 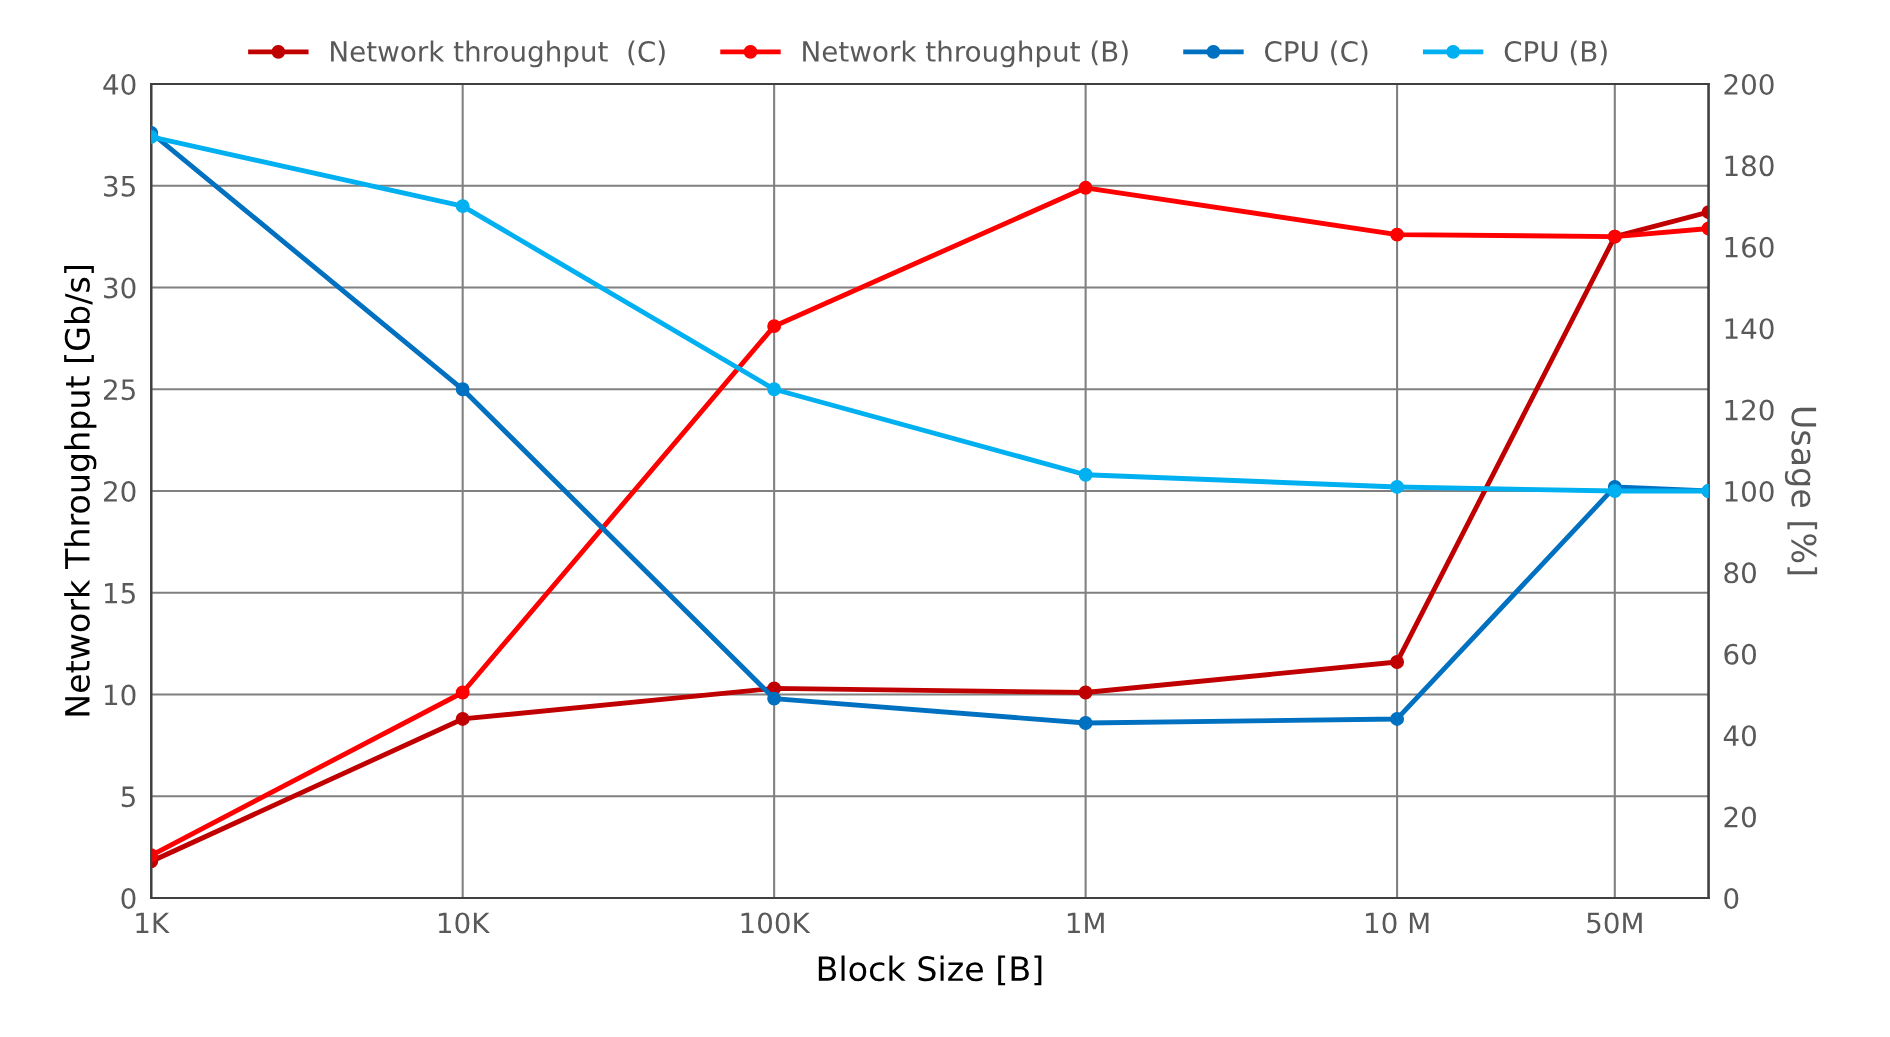 What do you see at coordinates (1316, 53) in the screenshot?
I see `legend-label: CPU (C)` at bounding box center [1316, 53].